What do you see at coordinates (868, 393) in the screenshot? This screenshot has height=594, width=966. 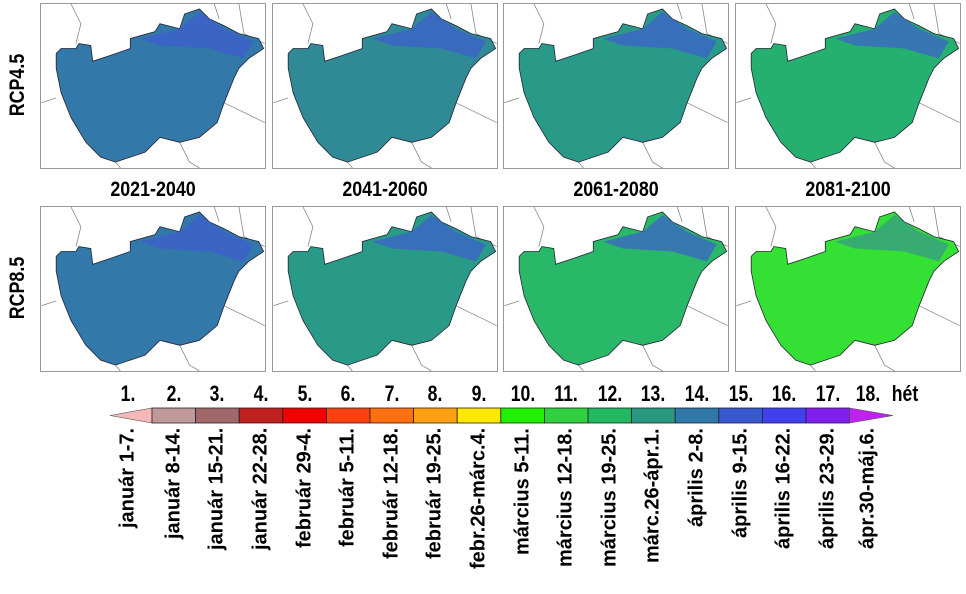 I see `week-number: 18.` at bounding box center [868, 393].